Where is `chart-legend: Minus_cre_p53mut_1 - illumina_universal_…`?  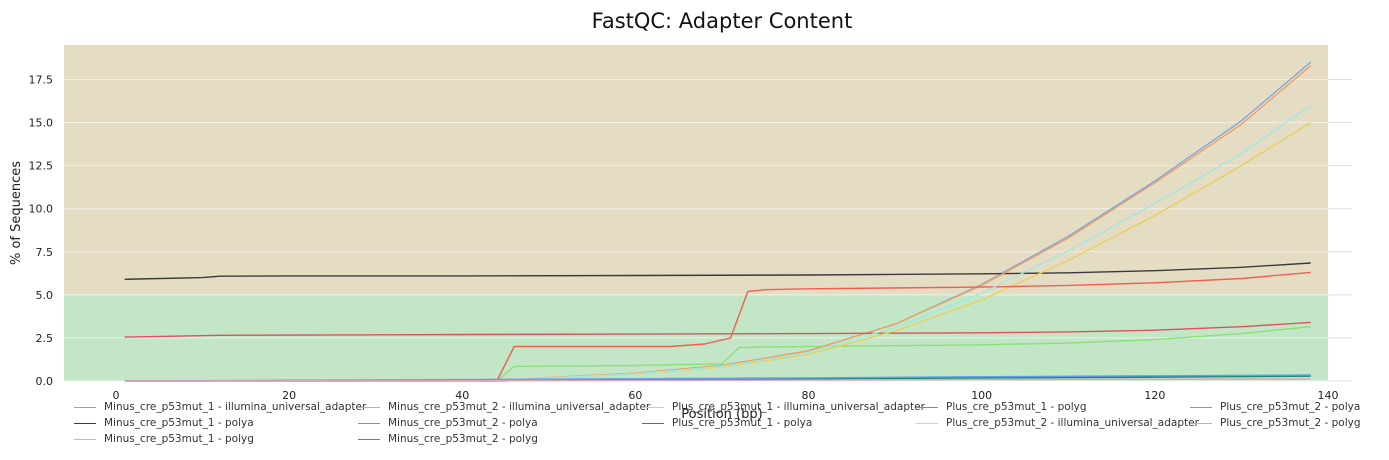 chart-legend: Minus_cre_p53mut_1 - illumina_universal_… is located at coordinates (694, 426).